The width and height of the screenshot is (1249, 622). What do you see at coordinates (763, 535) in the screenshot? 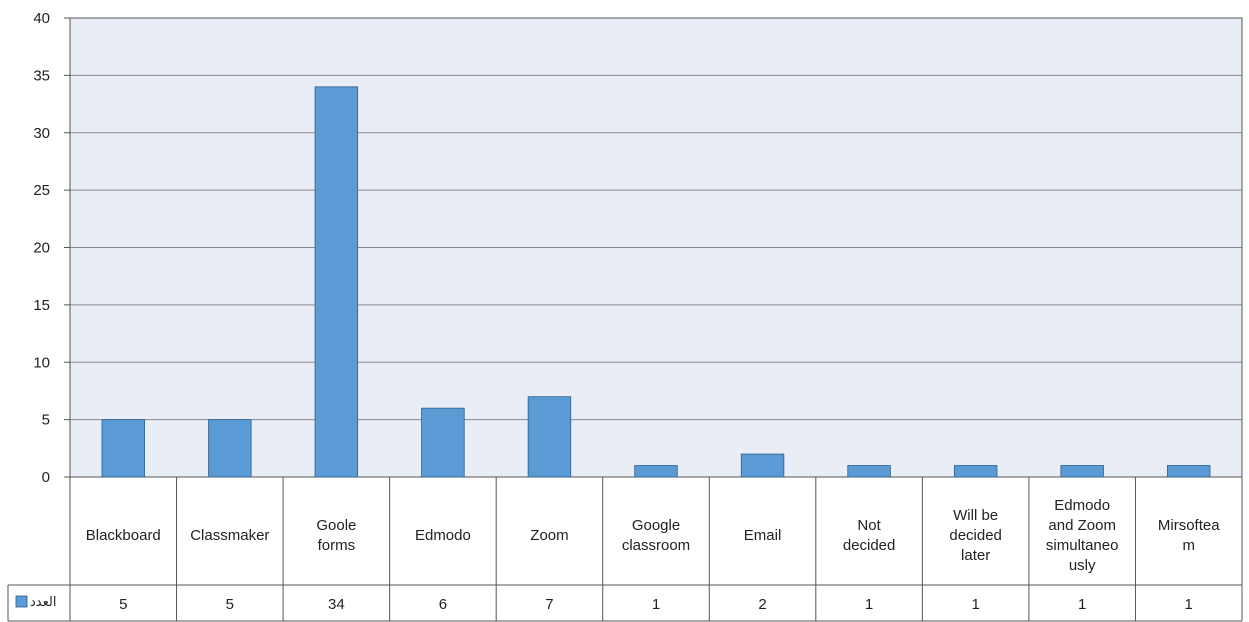
I see `category-label: Email` at bounding box center [763, 535].